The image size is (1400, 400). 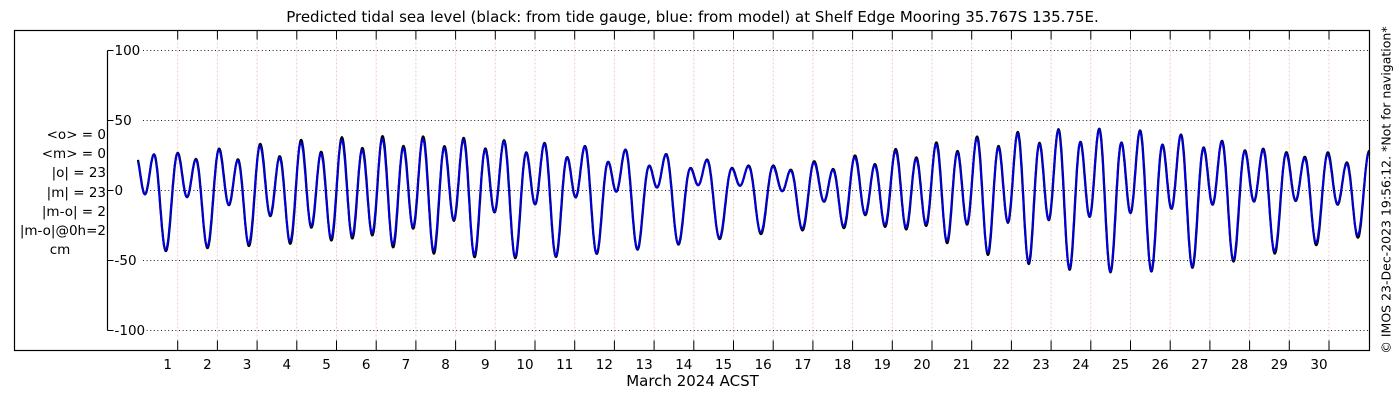 I want to click on x-tick-label-day-27: 27, so click(x=1200, y=365).